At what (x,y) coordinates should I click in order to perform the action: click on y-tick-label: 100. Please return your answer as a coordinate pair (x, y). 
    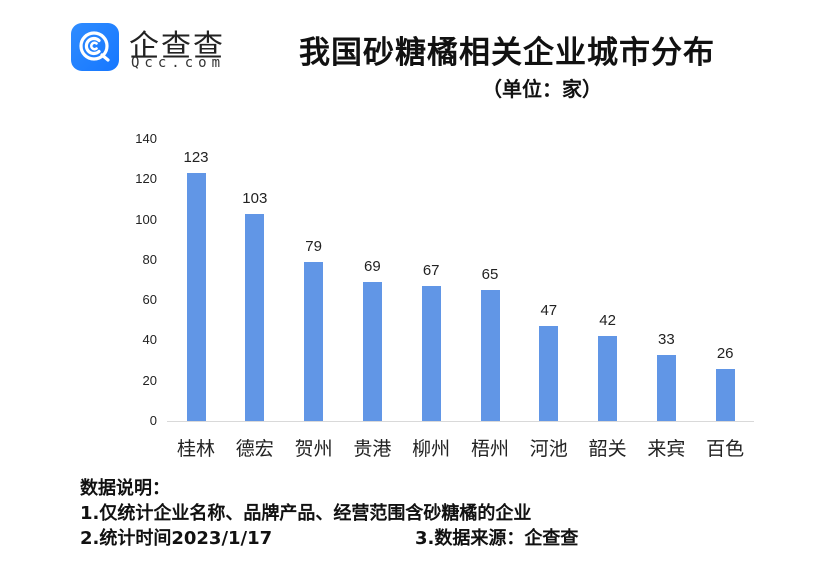
    Looking at the image, I should click on (146, 219).